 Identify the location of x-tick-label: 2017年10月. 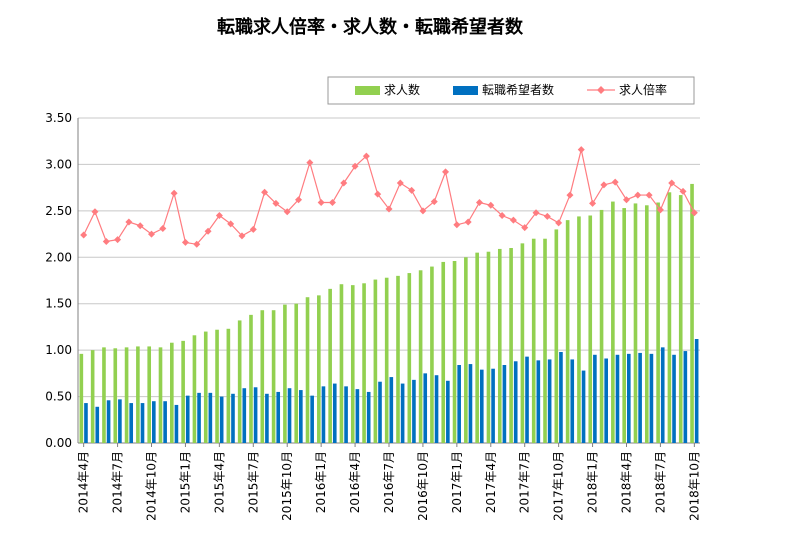
(559, 486).